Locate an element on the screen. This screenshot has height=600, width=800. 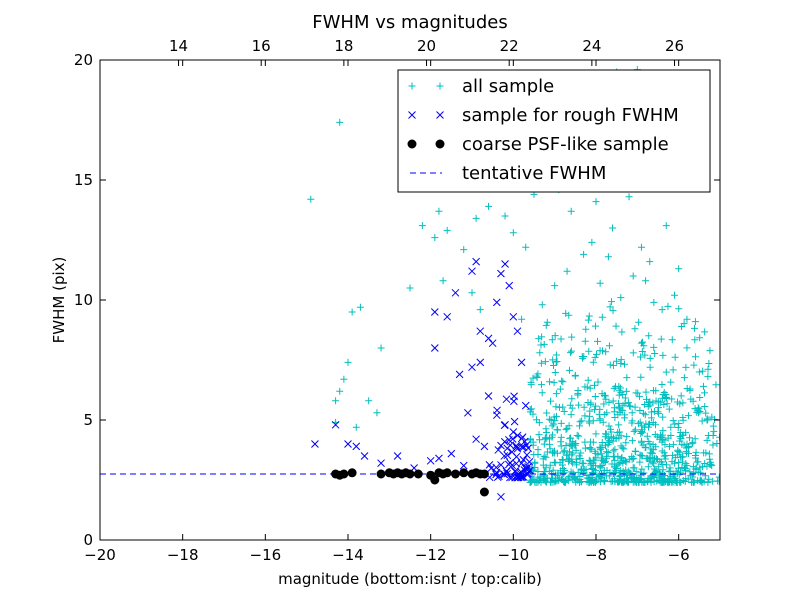
x-tick-label: −16 is located at coordinates (266, 555).